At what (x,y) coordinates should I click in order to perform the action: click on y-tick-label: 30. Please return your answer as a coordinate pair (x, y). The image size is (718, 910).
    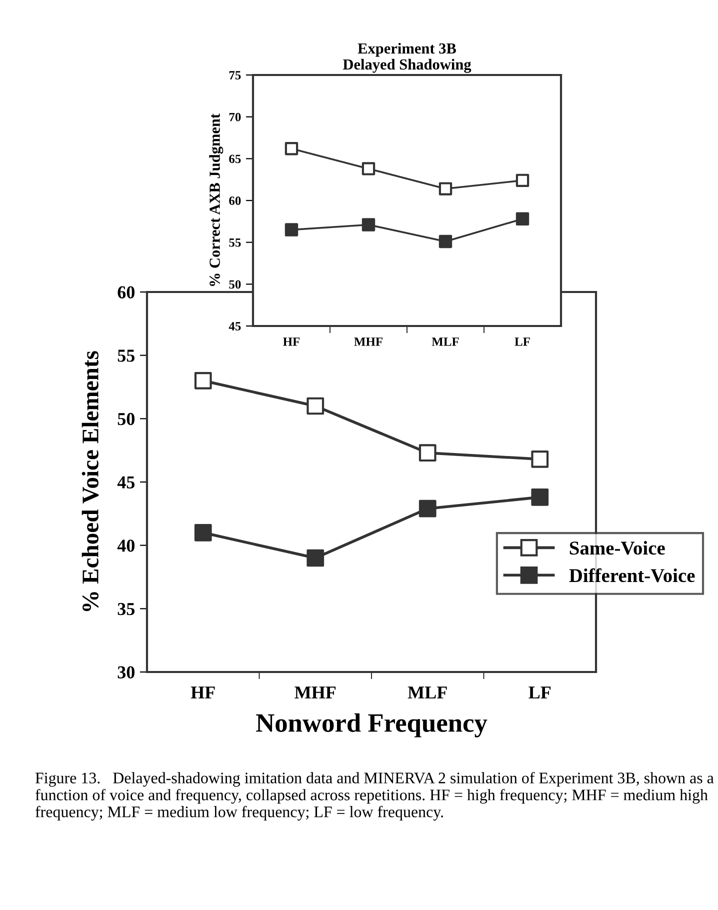
    Looking at the image, I should click on (126, 672).